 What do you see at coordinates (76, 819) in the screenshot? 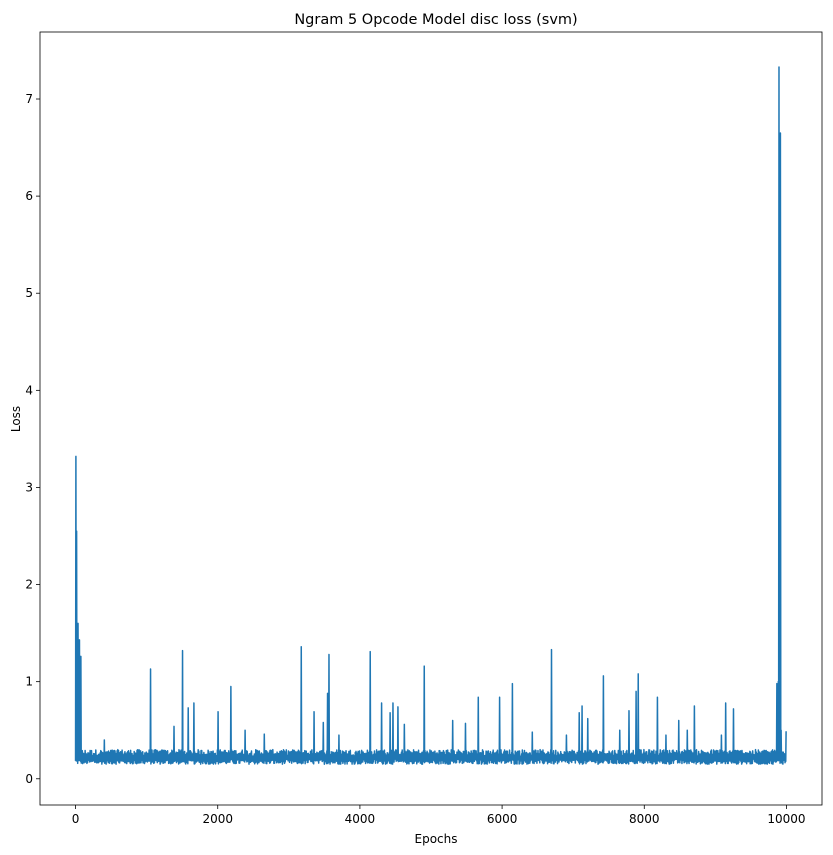
I see `x-tick-label: 0` at bounding box center [76, 819].